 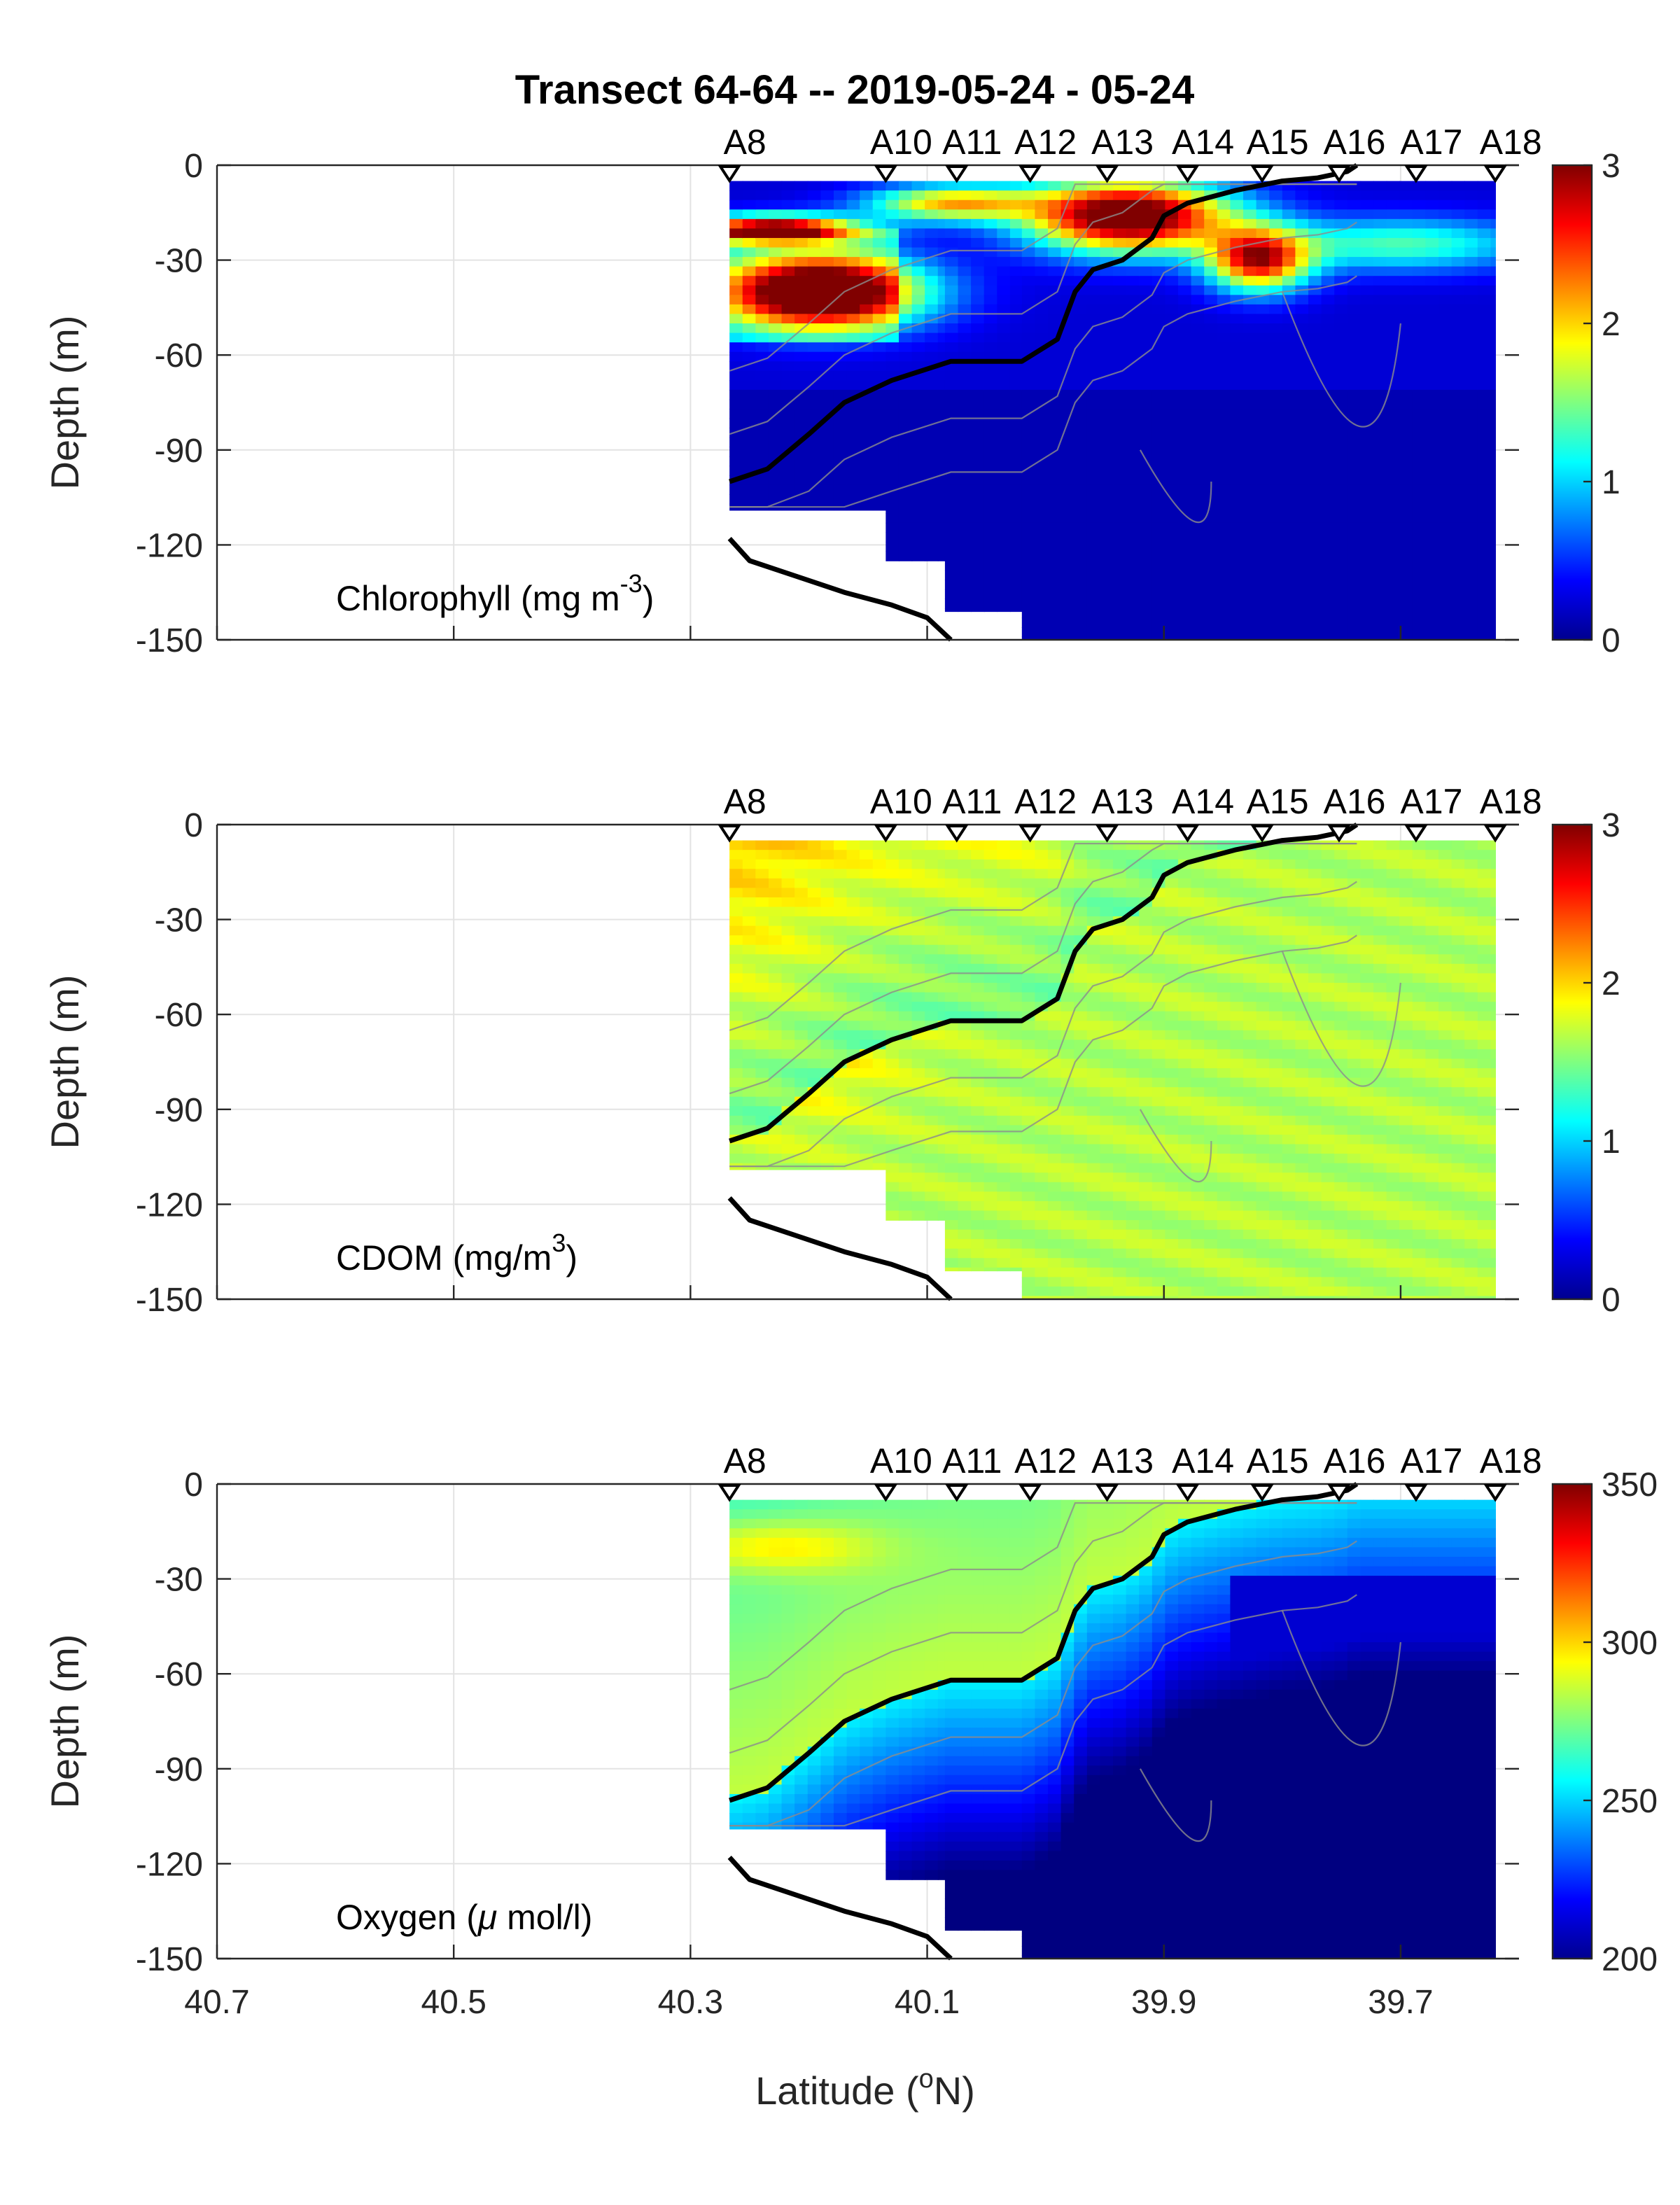 I want to click on y-tick-label: -90, so click(x=179, y=451).